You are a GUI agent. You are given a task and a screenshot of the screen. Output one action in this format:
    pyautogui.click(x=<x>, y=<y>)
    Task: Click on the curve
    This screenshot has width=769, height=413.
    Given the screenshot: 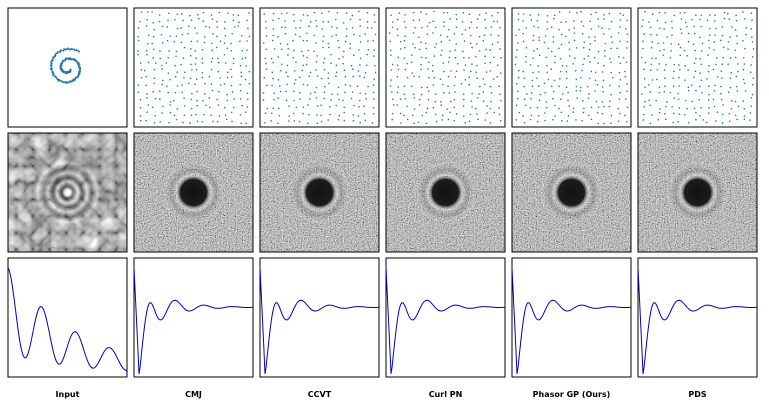 What is the action you would take?
    pyautogui.click(x=571, y=320)
    